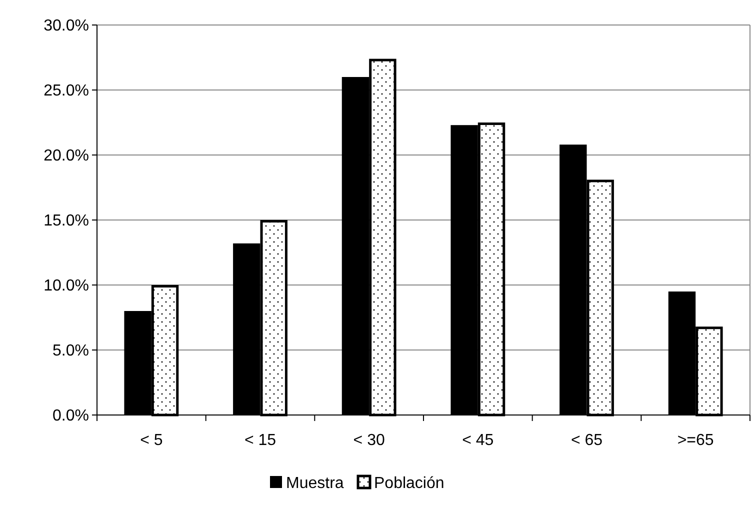 The height and width of the screenshot is (508, 752). What do you see at coordinates (66, 286) in the screenshot?
I see `y-tick-label: 10.0%` at bounding box center [66, 286].